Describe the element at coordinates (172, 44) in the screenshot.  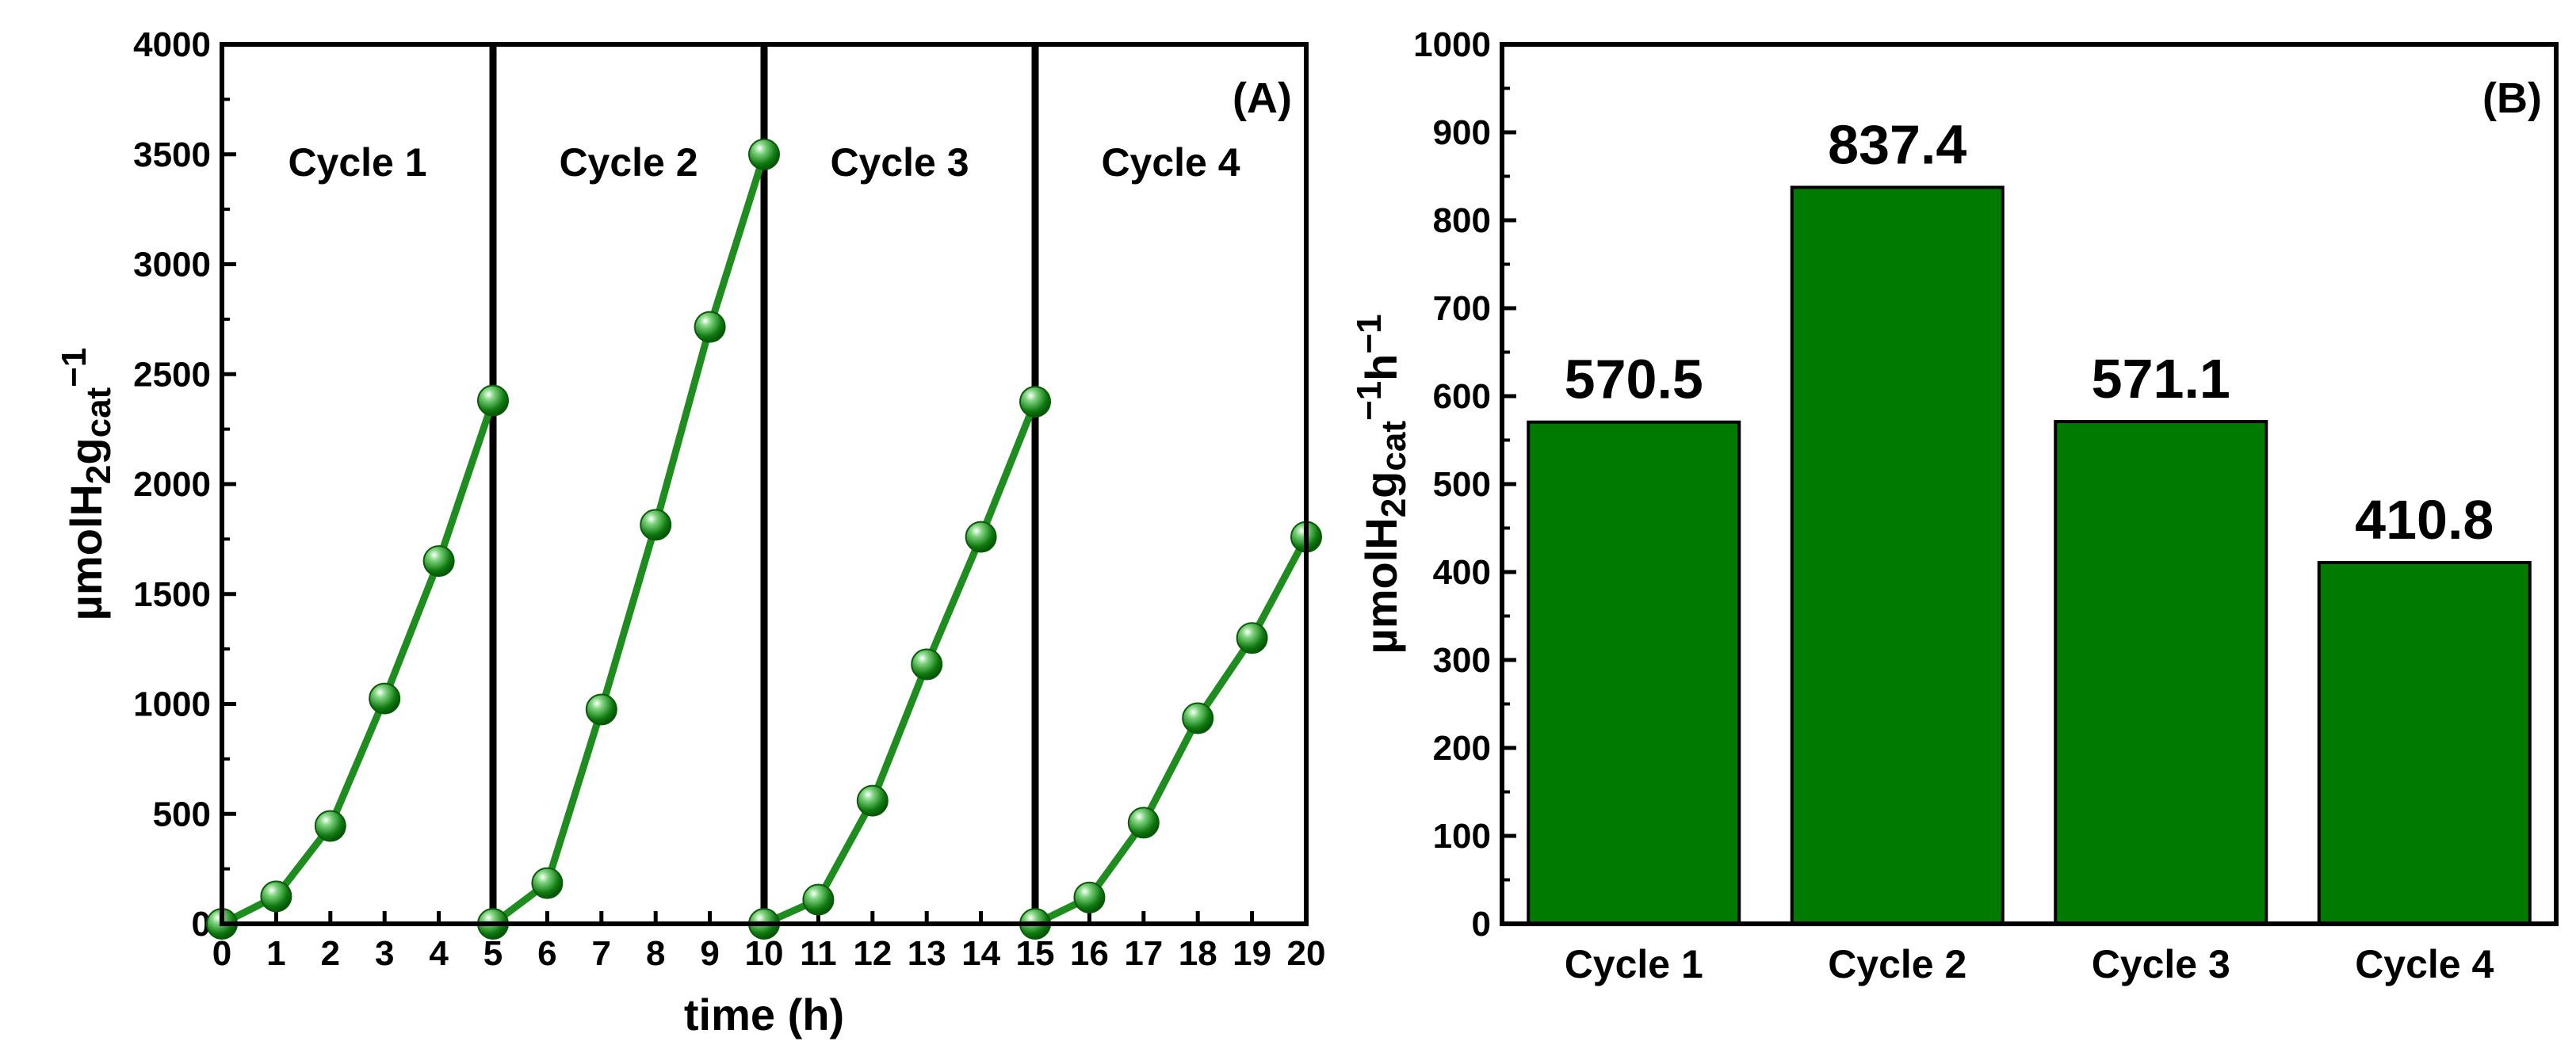
I see `y-tick-label: 4000` at that location.